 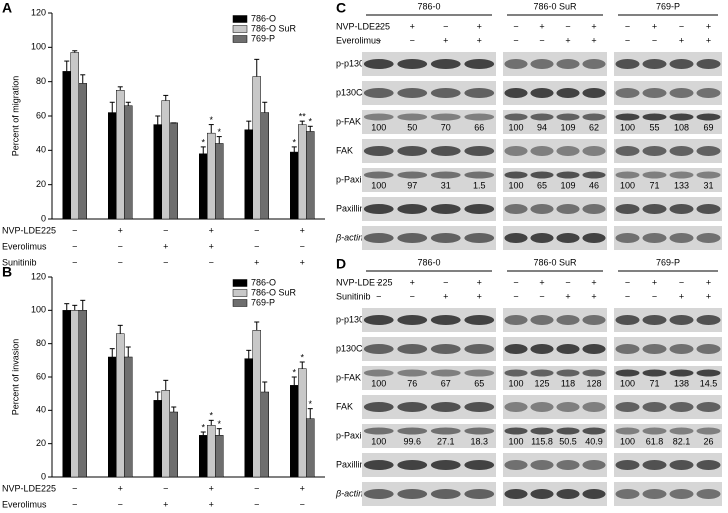 I want to click on condition-name: NVP-LDE225, so click(x=363, y=26).